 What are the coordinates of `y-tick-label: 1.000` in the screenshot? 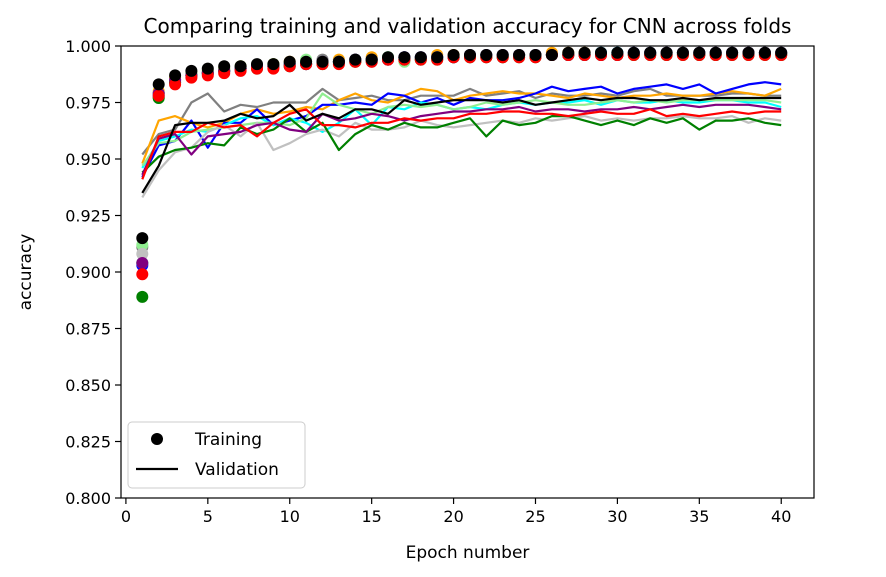 It's located at (88, 46).